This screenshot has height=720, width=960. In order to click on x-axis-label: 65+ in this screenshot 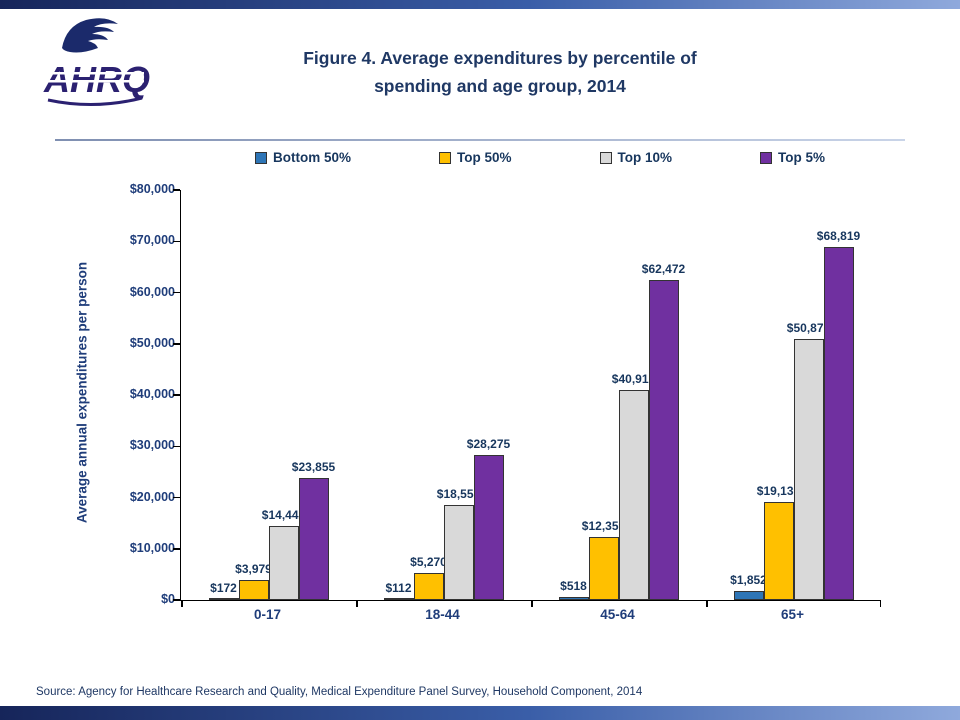, I will do `click(792, 614)`.